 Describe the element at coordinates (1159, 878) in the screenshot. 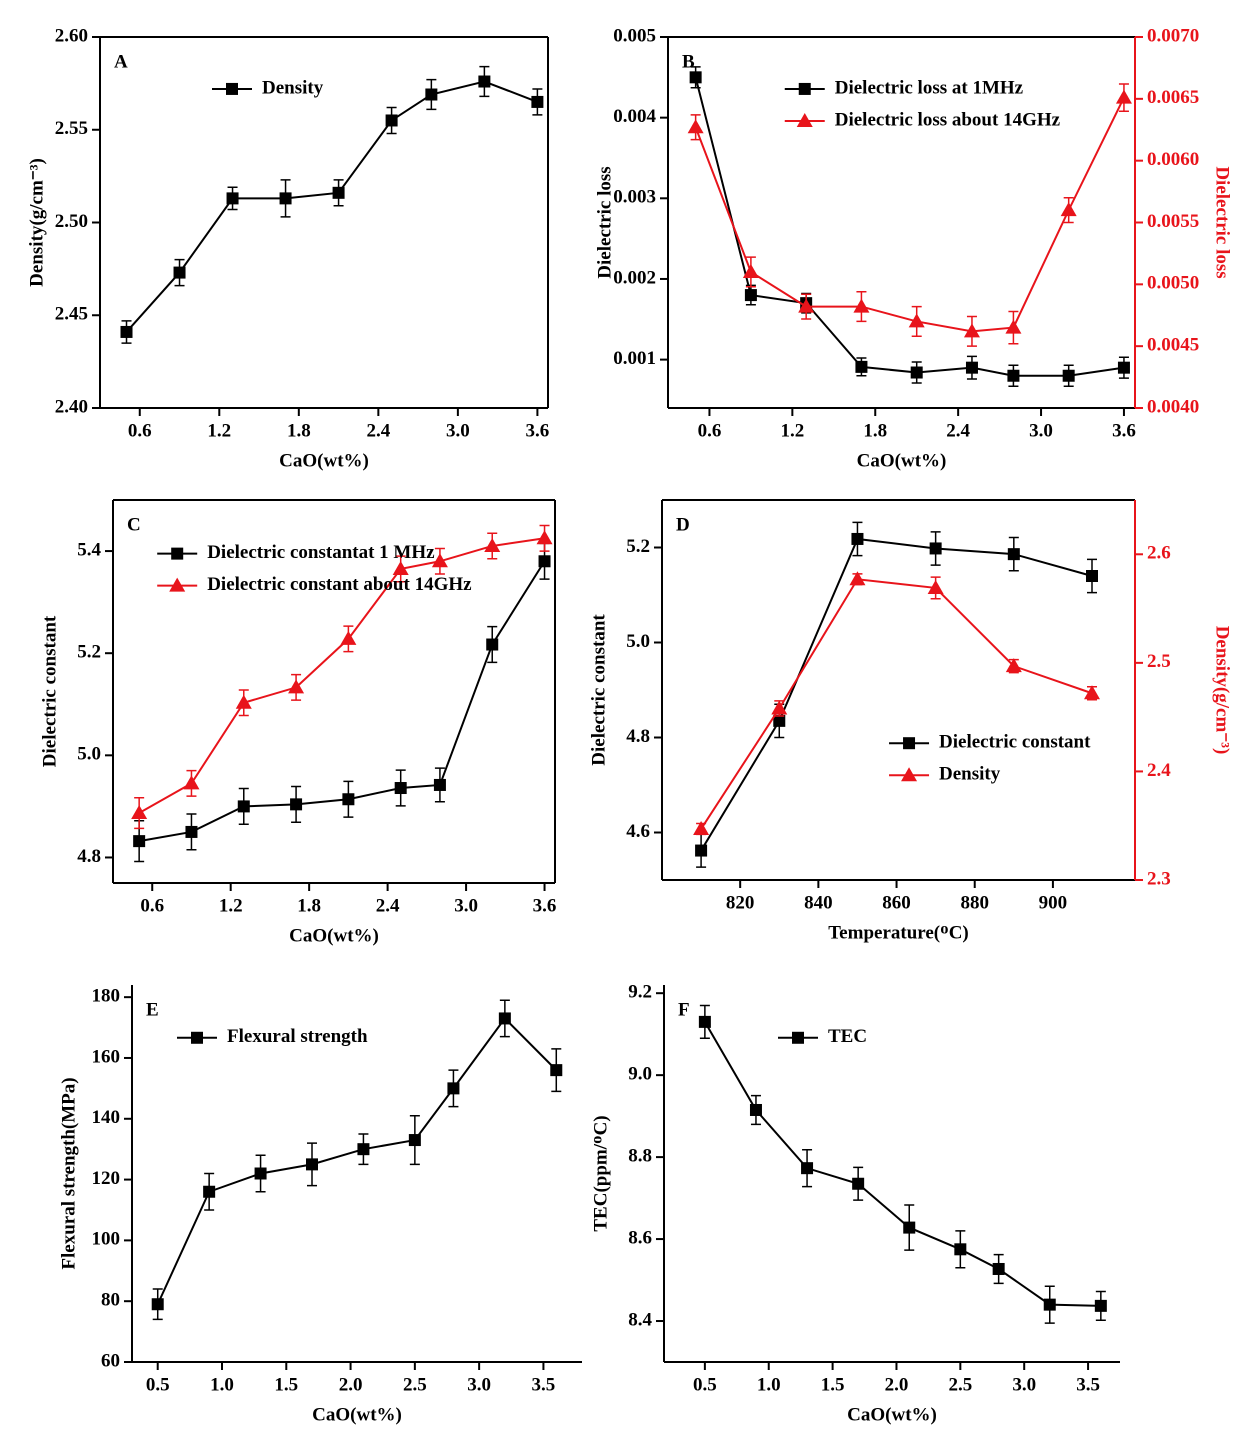

I see `y2-tick-label: 2.3` at that location.